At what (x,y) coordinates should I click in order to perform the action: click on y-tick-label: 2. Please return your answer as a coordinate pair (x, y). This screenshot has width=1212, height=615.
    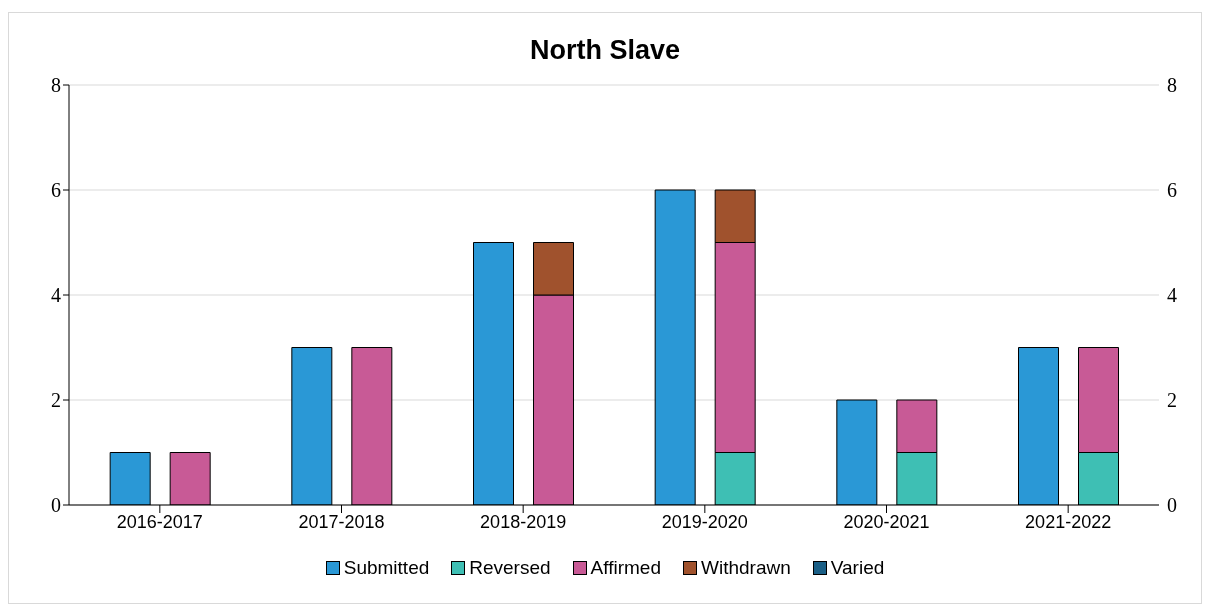
    Looking at the image, I should click on (56, 400).